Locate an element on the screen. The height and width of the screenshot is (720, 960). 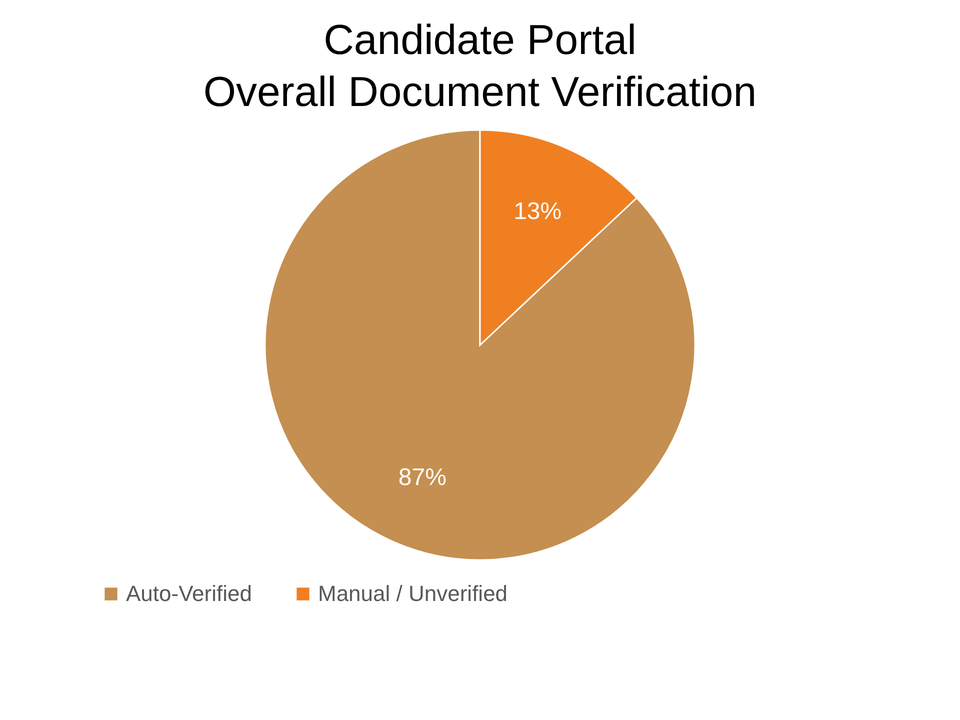
data-label: 87% is located at coordinates (422, 478).